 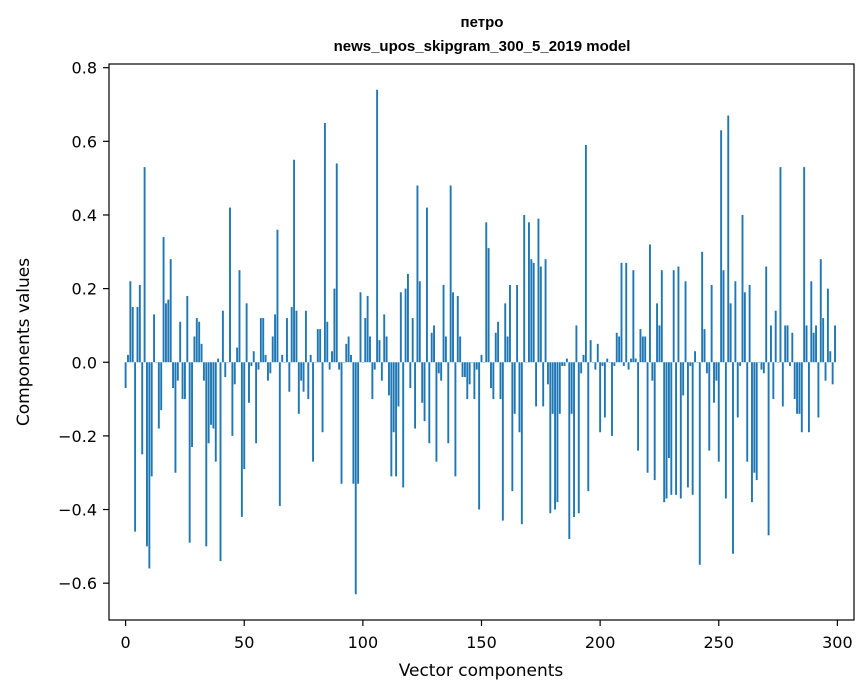 I want to click on x-tick-label: 50, so click(x=244, y=642).